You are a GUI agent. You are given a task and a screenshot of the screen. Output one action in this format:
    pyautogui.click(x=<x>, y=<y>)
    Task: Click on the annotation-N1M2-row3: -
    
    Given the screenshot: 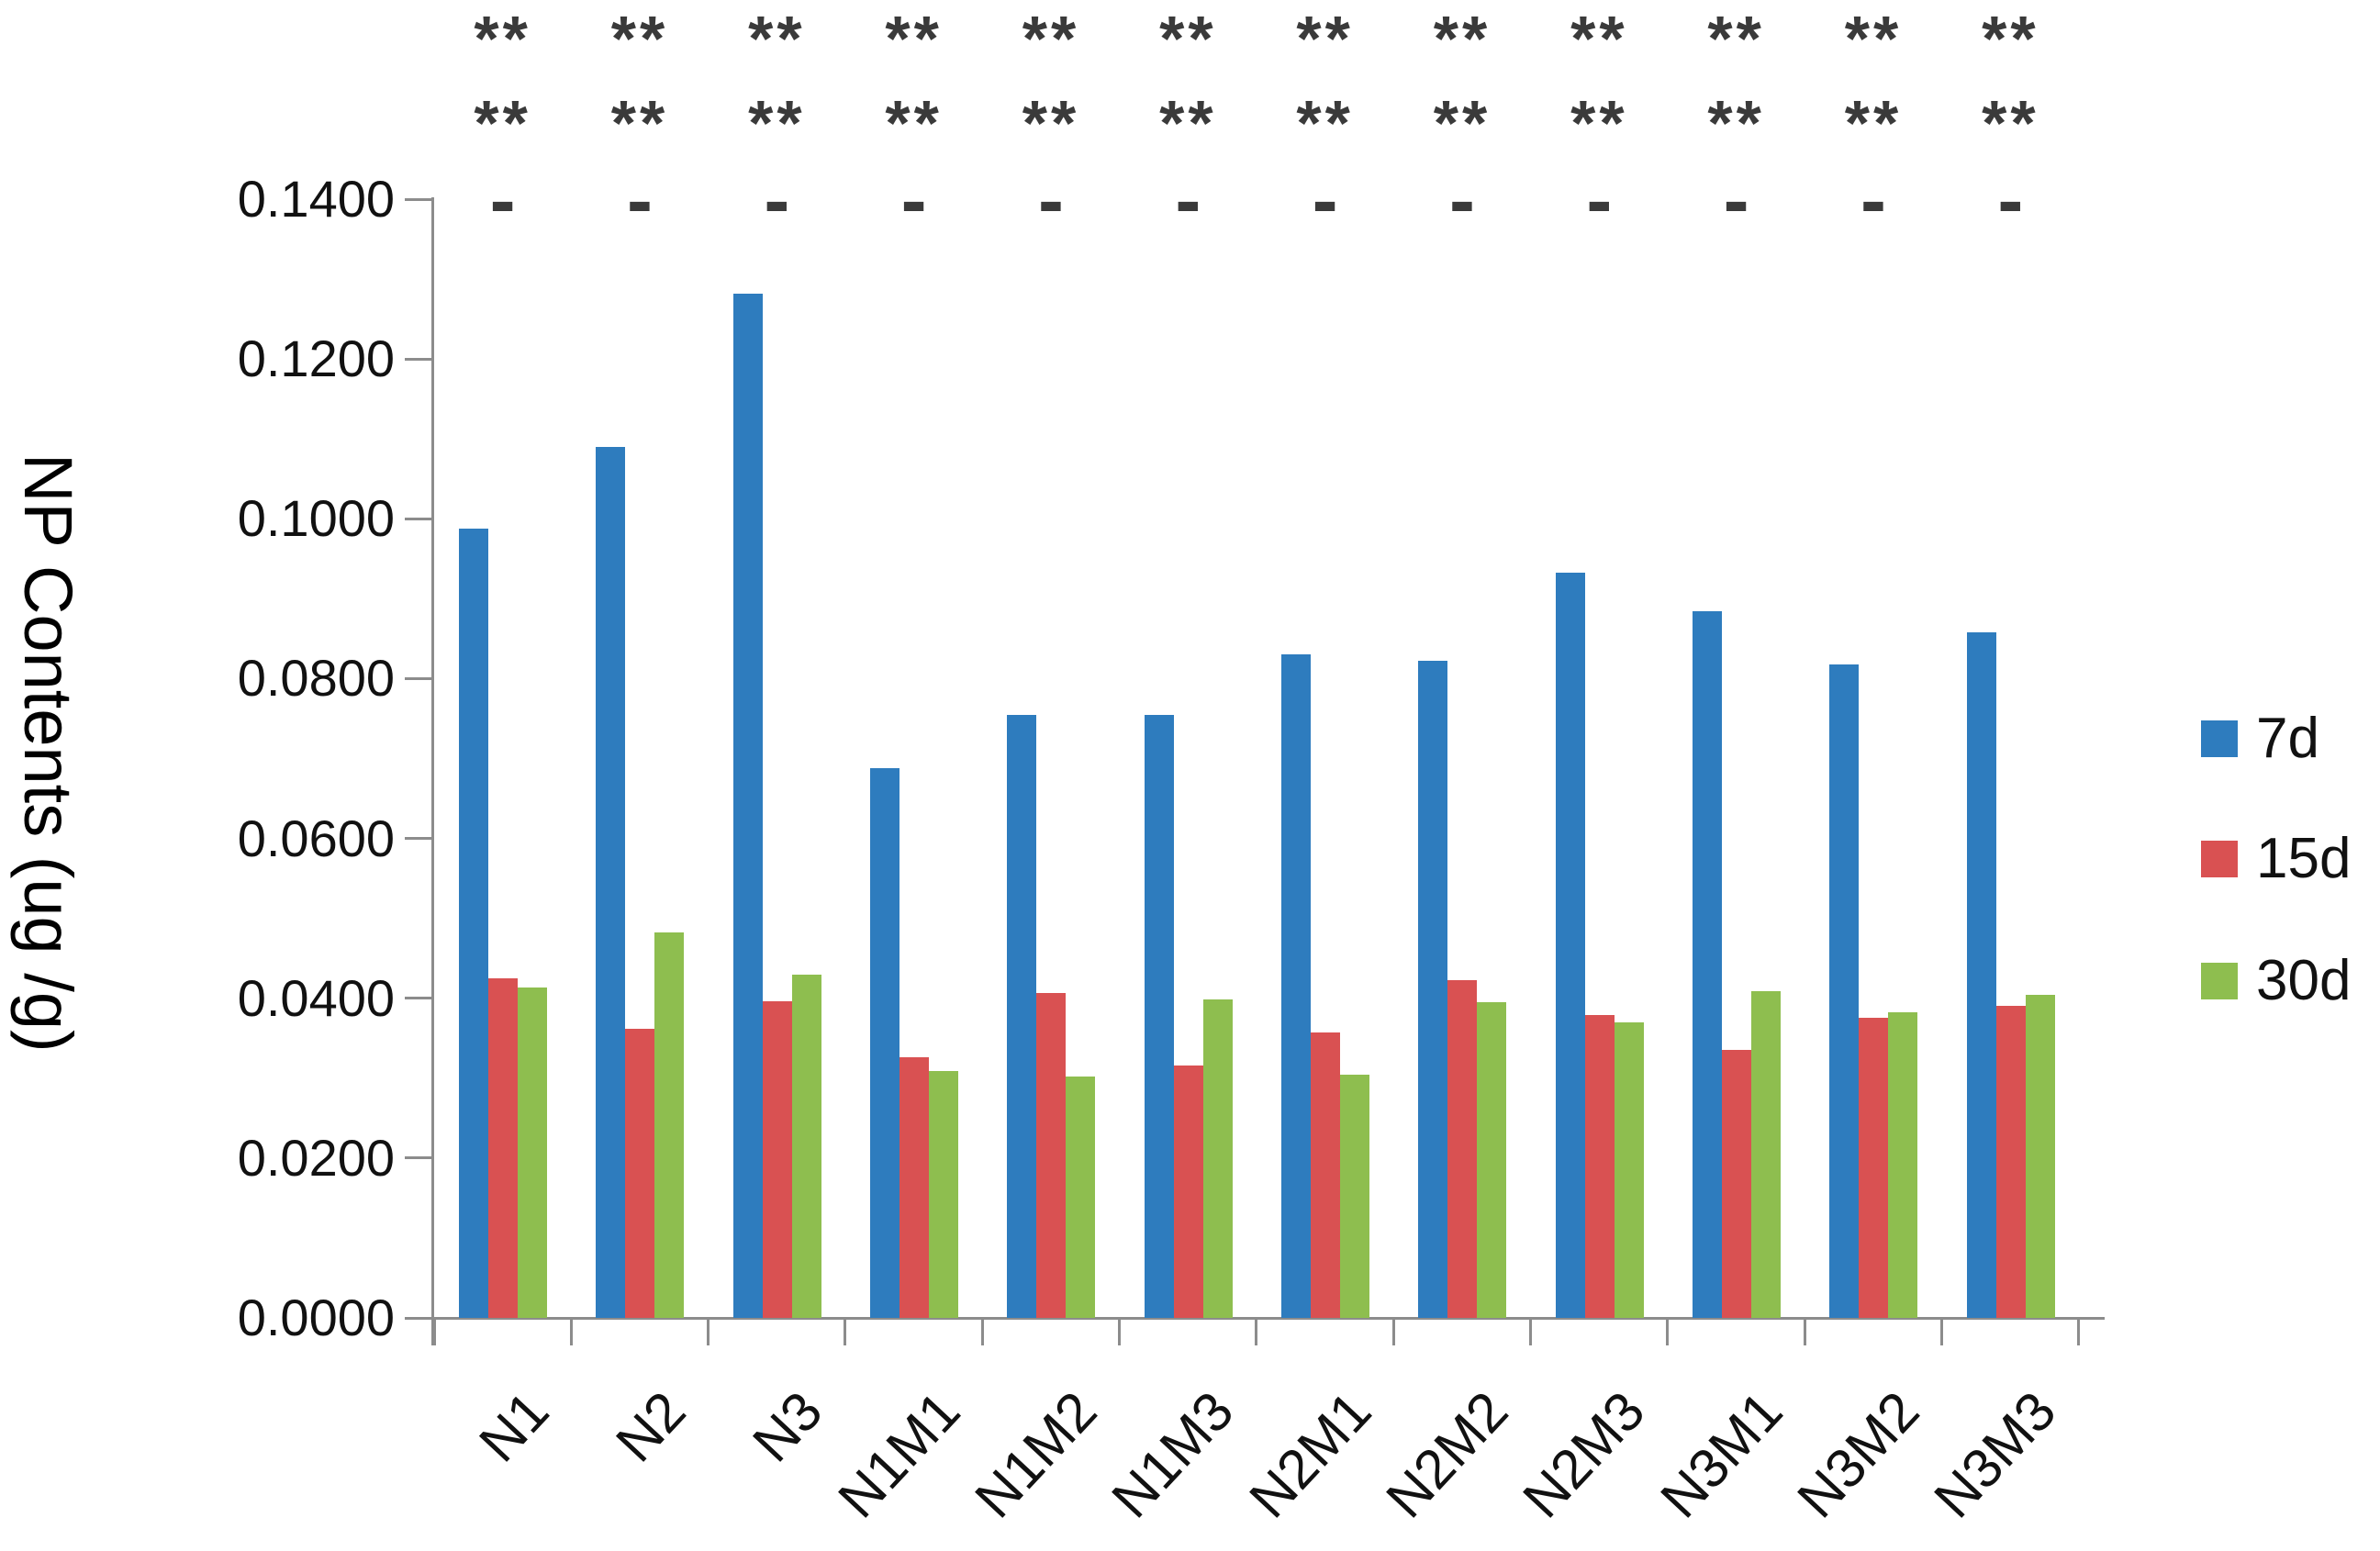 What is the action you would take?
    pyautogui.click(x=1050, y=200)
    